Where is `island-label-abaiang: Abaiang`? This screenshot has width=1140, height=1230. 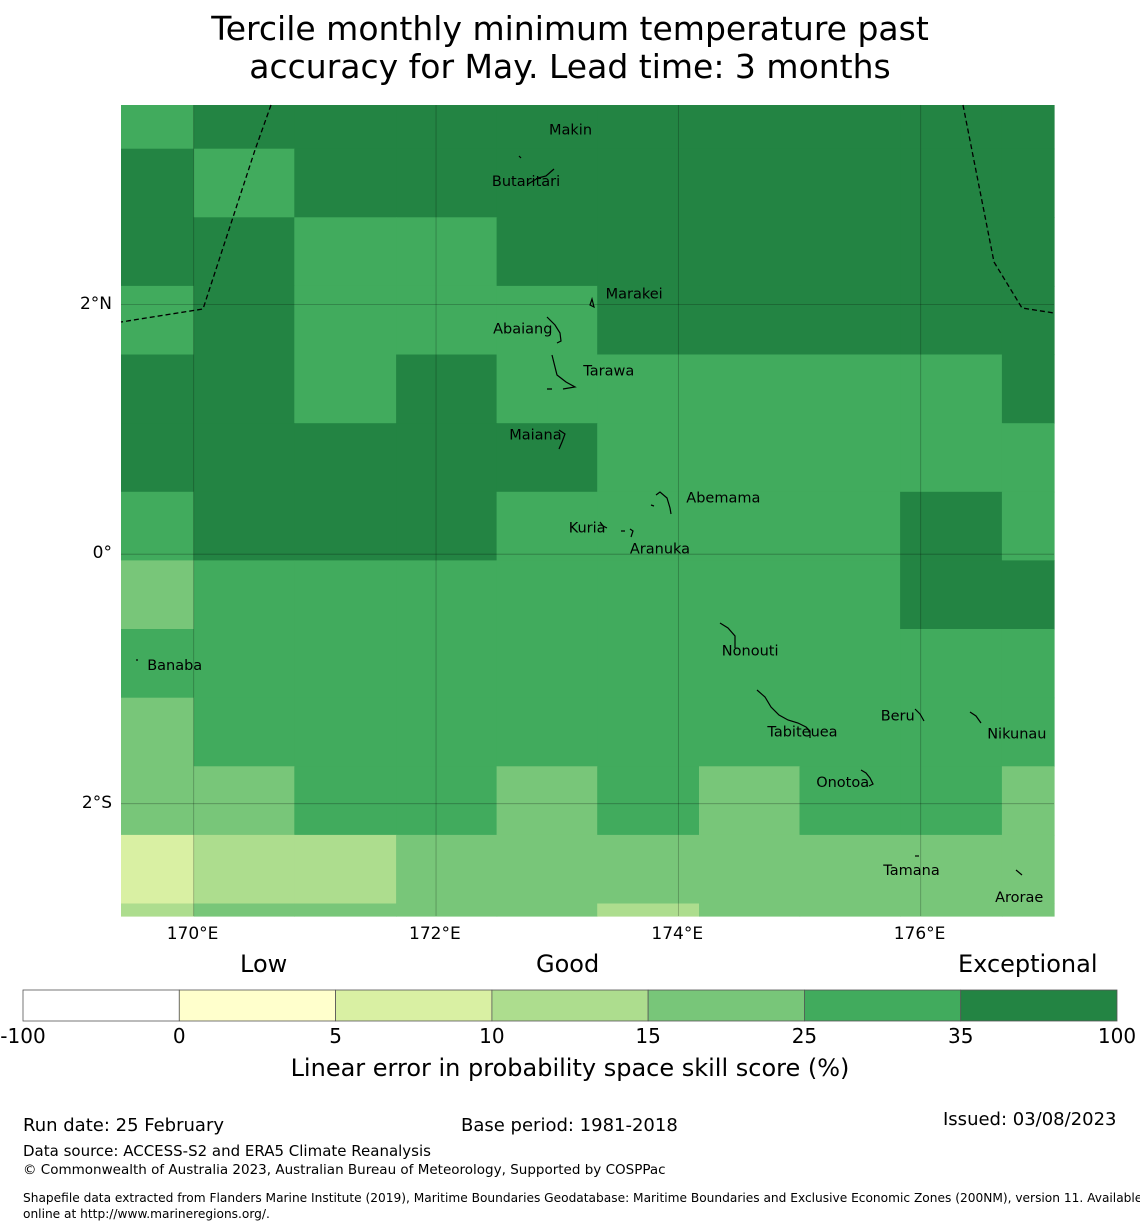
island-label-abaiang: Abaiang is located at coordinates (522, 330).